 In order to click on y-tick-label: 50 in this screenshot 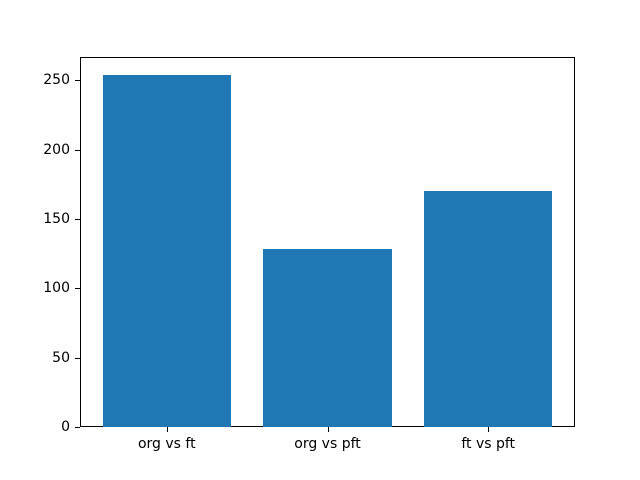, I will do `click(61, 357)`.